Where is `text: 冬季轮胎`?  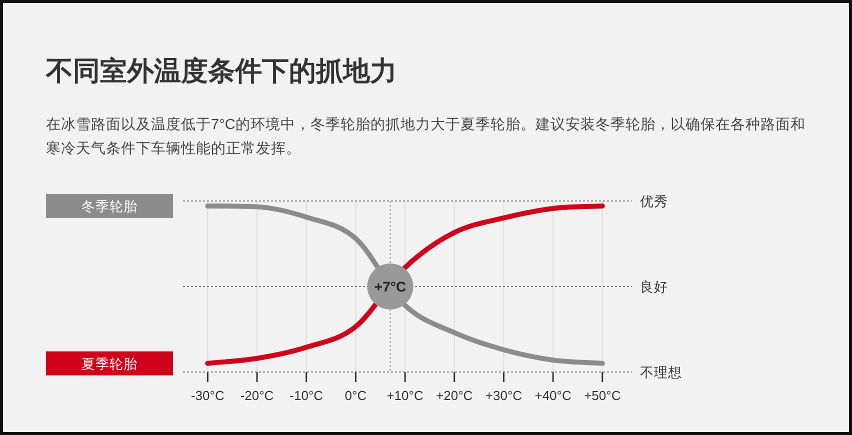 text: 冬季轮胎 is located at coordinates (110, 206).